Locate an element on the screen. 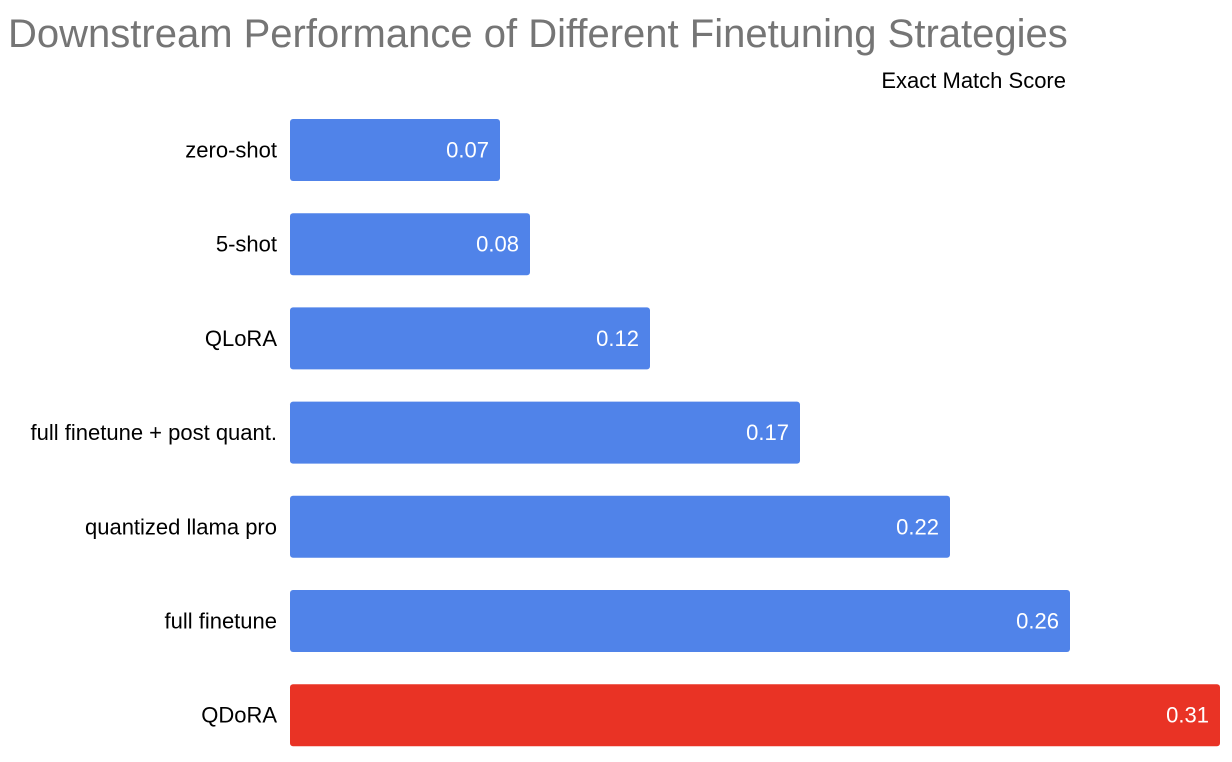 This screenshot has width=1232, height=762. category-label: quantized llama pro is located at coordinates (181, 526).